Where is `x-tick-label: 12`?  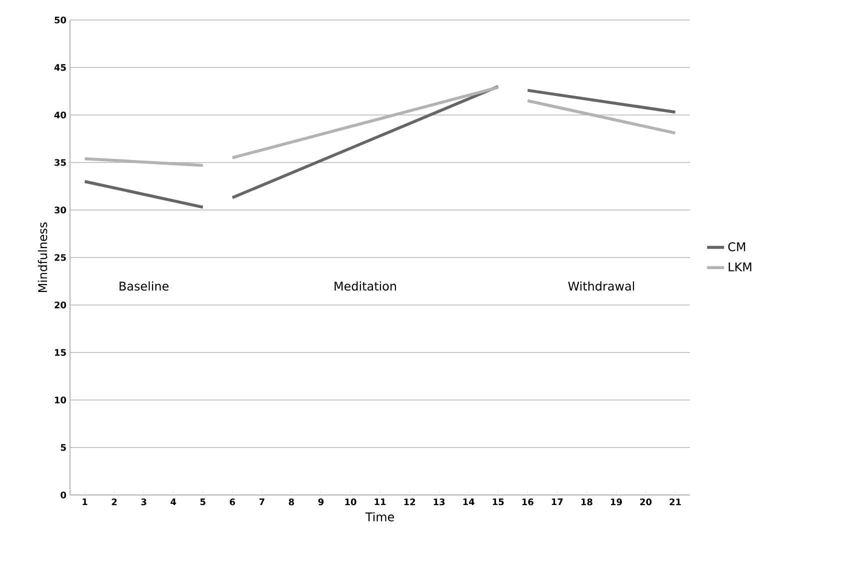
x-tick-label: 12 is located at coordinates (409, 502).